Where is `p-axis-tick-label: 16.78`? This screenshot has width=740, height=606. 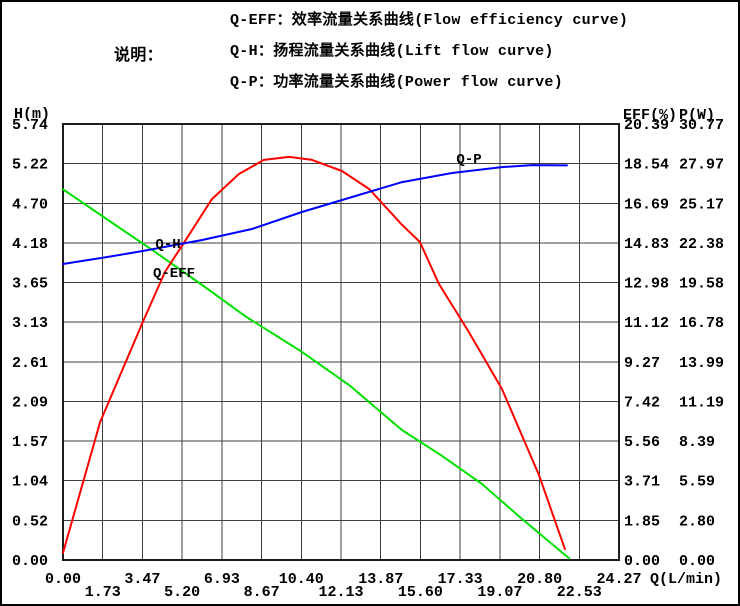
p-axis-tick-label: 16.78 is located at coordinates (701, 323).